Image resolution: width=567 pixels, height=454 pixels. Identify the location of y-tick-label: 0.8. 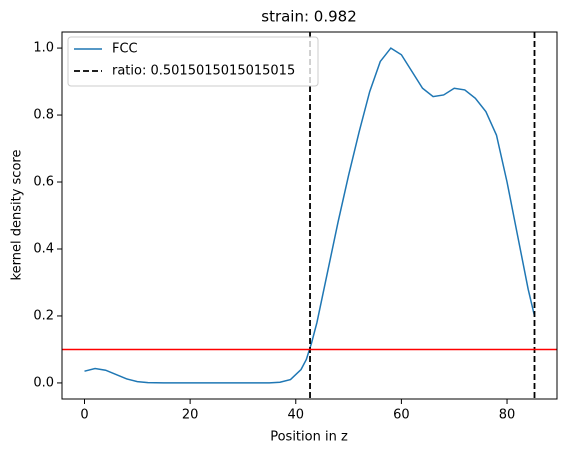
(43, 115).